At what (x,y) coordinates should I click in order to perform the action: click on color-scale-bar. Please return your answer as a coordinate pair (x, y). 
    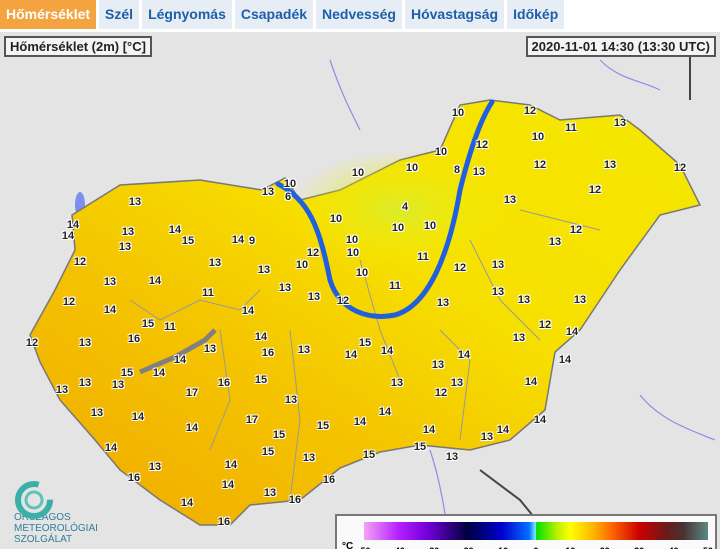
    Looking at the image, I should click on (536, 531).